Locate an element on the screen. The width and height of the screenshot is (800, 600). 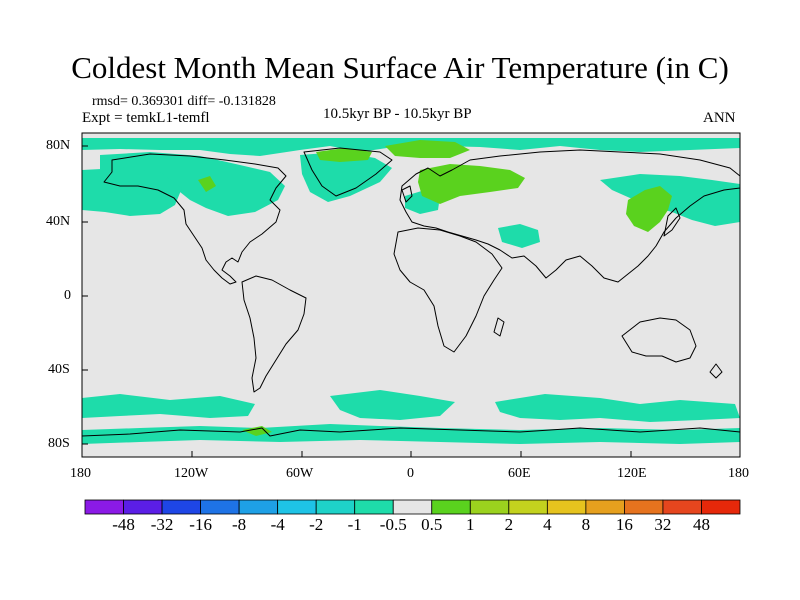
antarctic-coast-cool is located at coordinates (411, 434).